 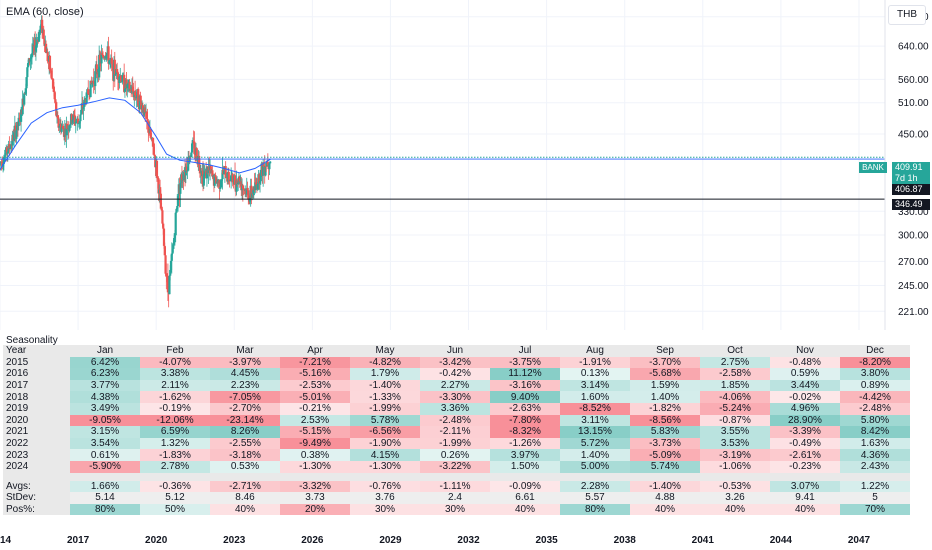 What do you see at coordinates (175, 397) in the screenshot?
I see `table-cell: -1.62%` at bounding box center [175, 397].